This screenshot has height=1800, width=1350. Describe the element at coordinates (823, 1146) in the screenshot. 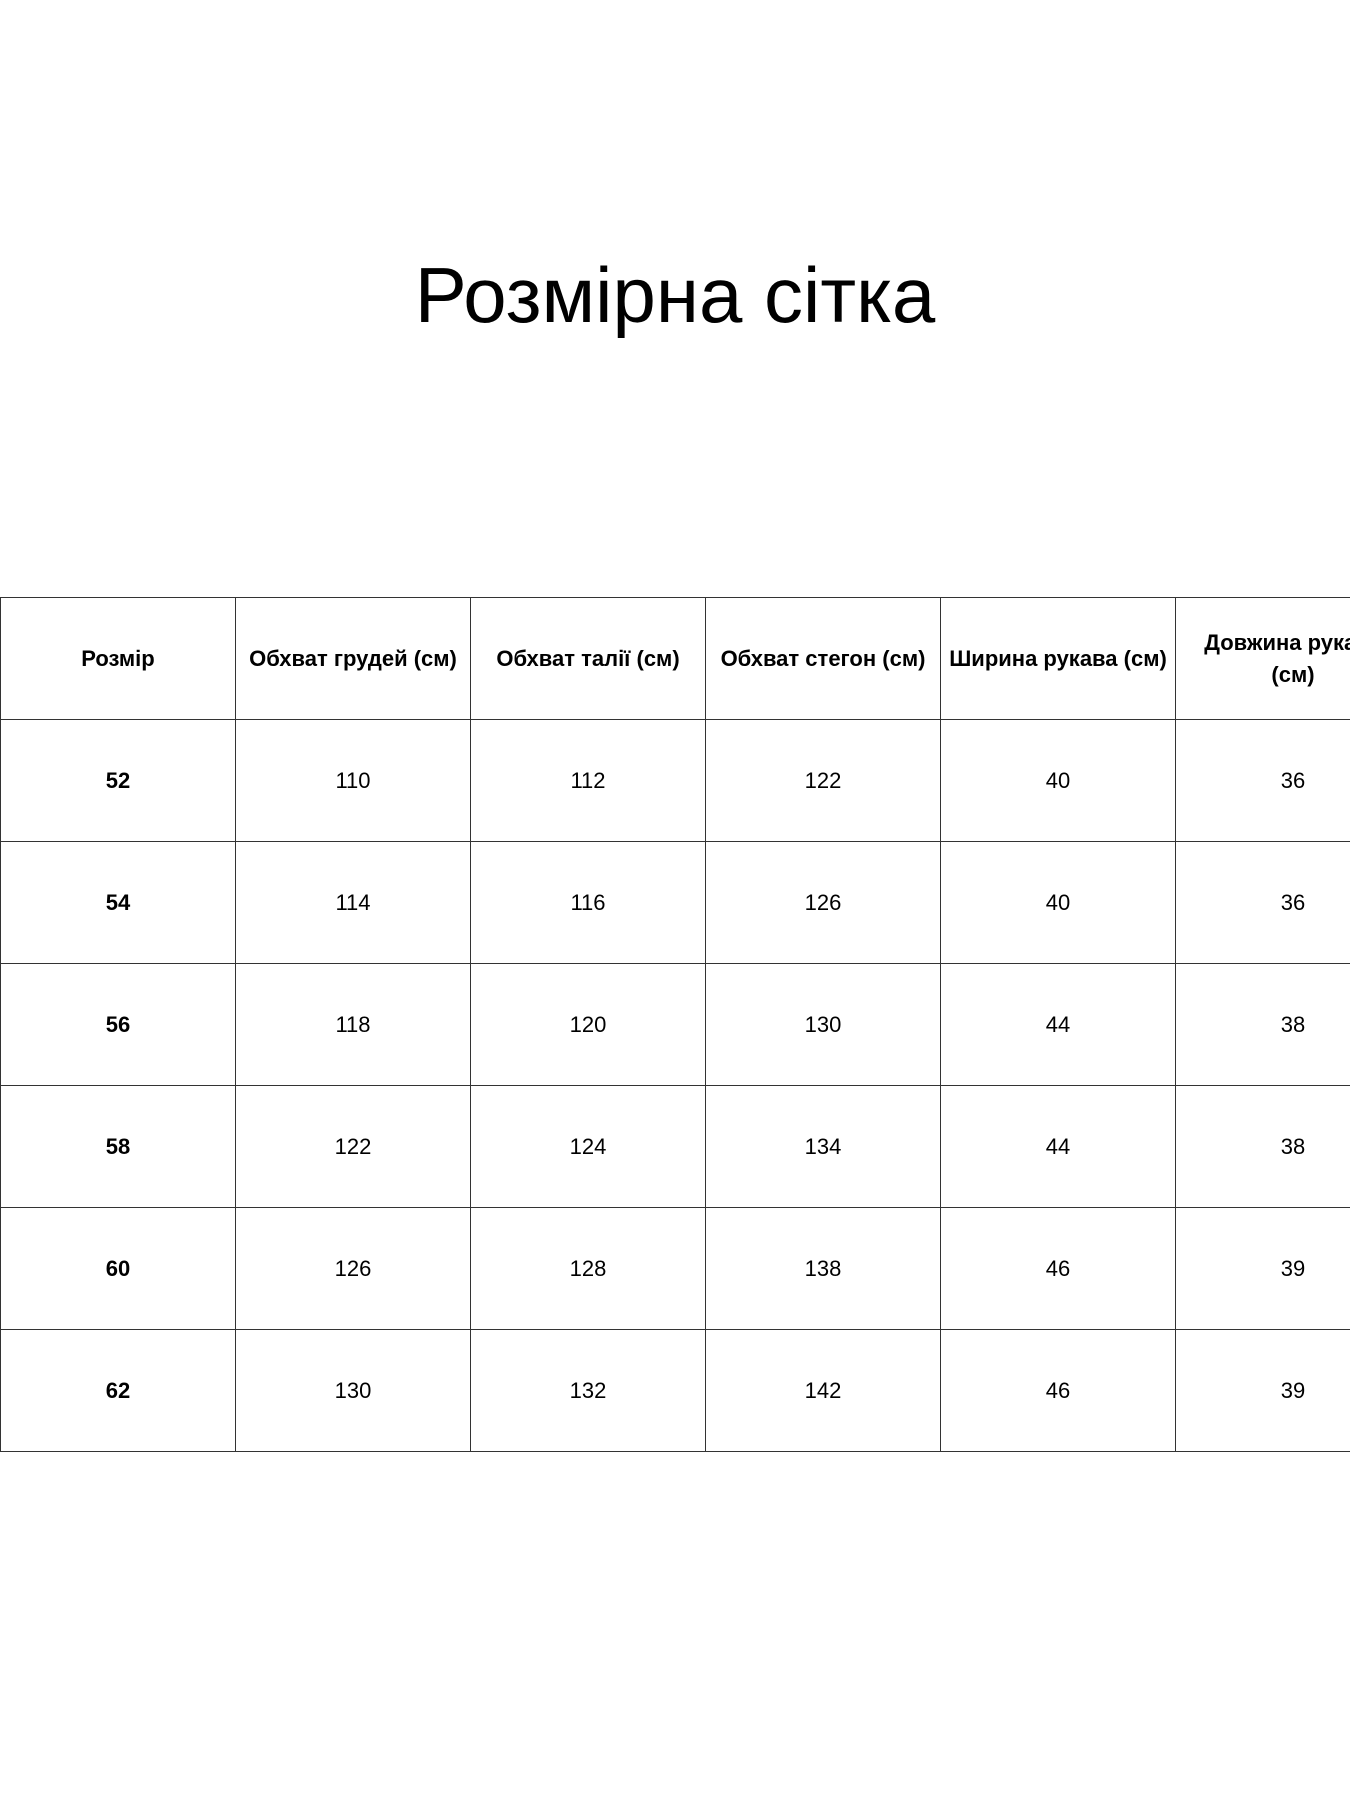

I see `table-cell: 134` at that location.